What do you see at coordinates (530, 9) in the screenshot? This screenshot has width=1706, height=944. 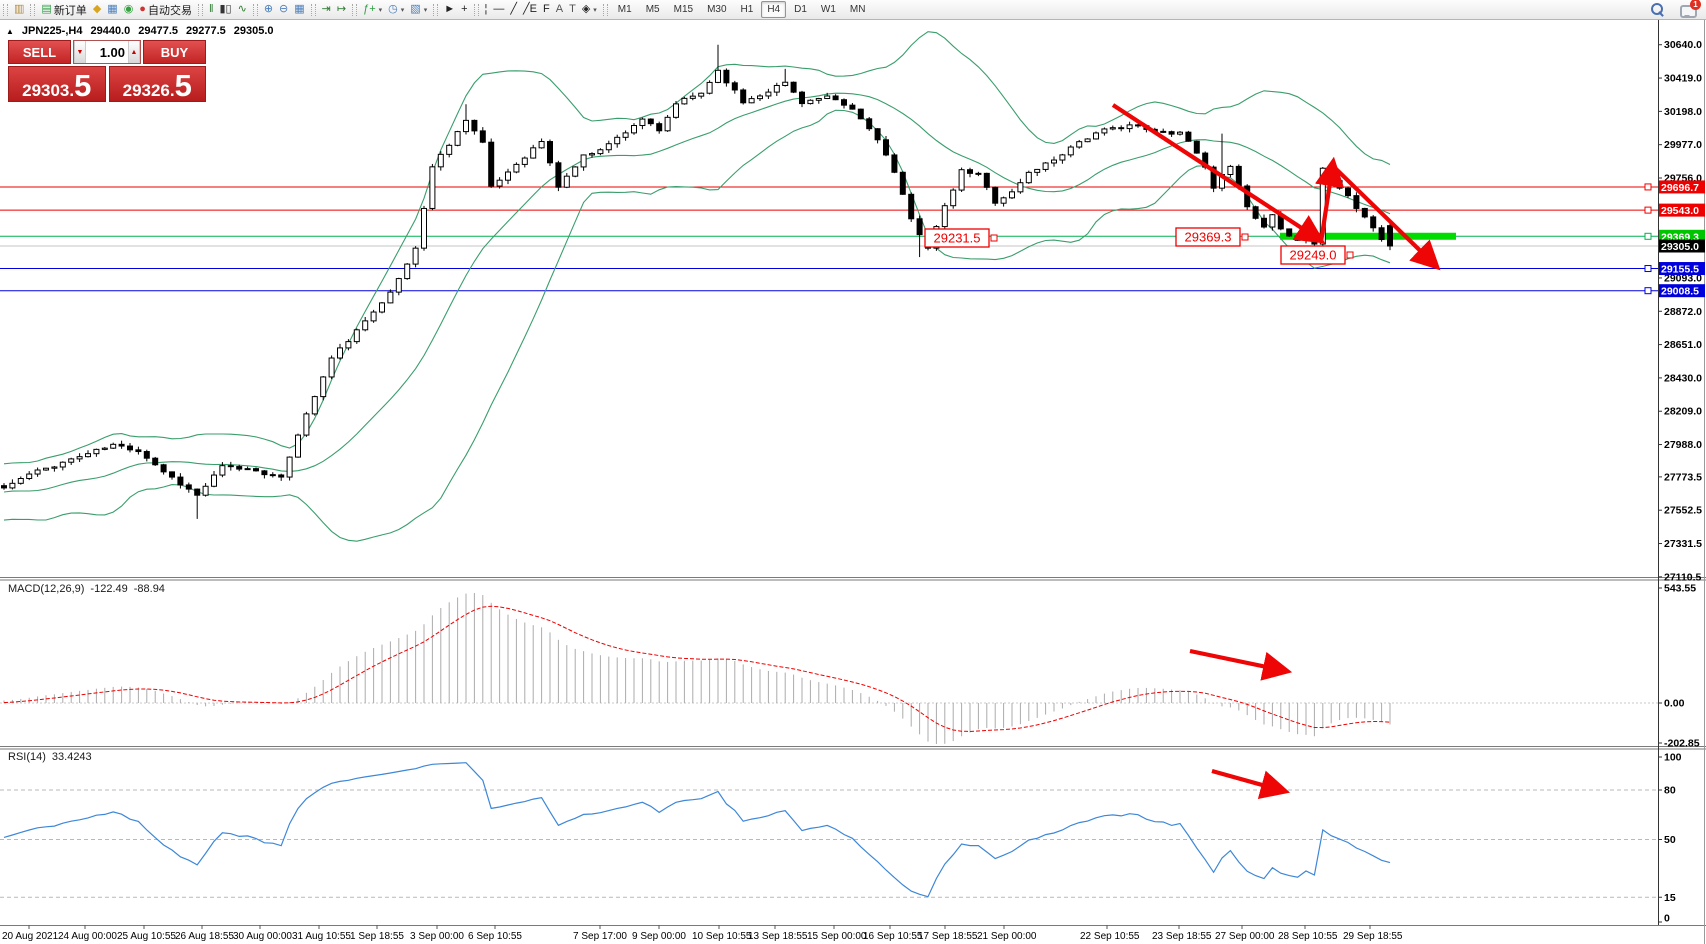 I see `equidistant-channel-button: ╱E` at bounding box center [530, 9].